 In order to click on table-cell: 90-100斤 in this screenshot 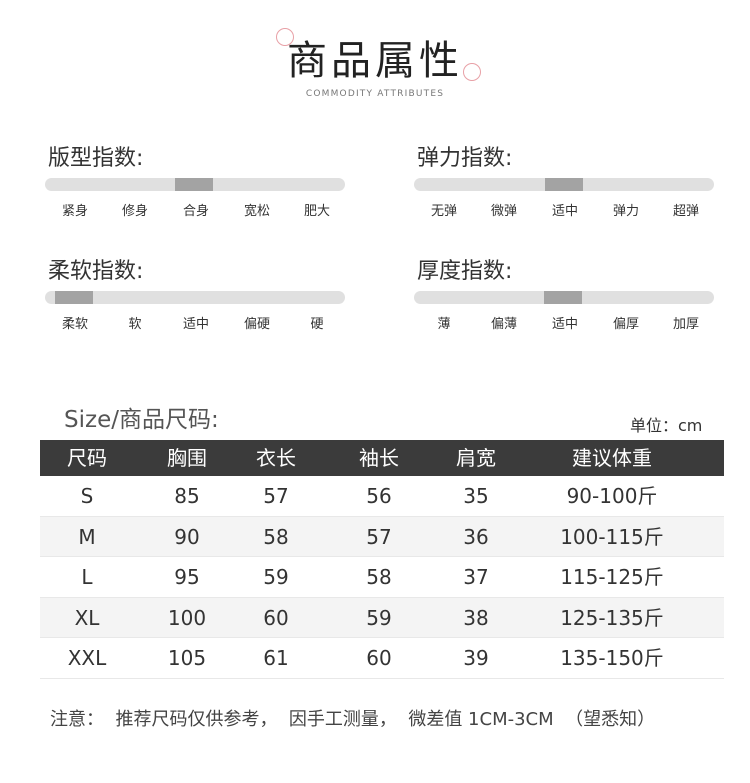, I will do `click(612, 496)`.